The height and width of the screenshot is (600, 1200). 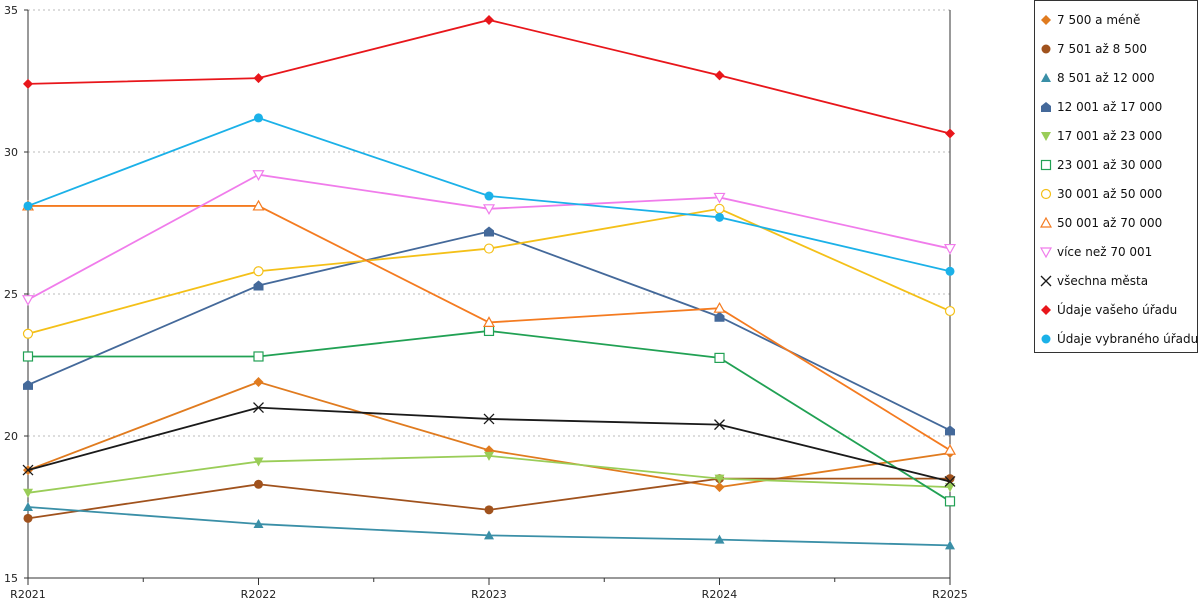 I want to click on y-tick-label: 25, so click(x=11, y=294).